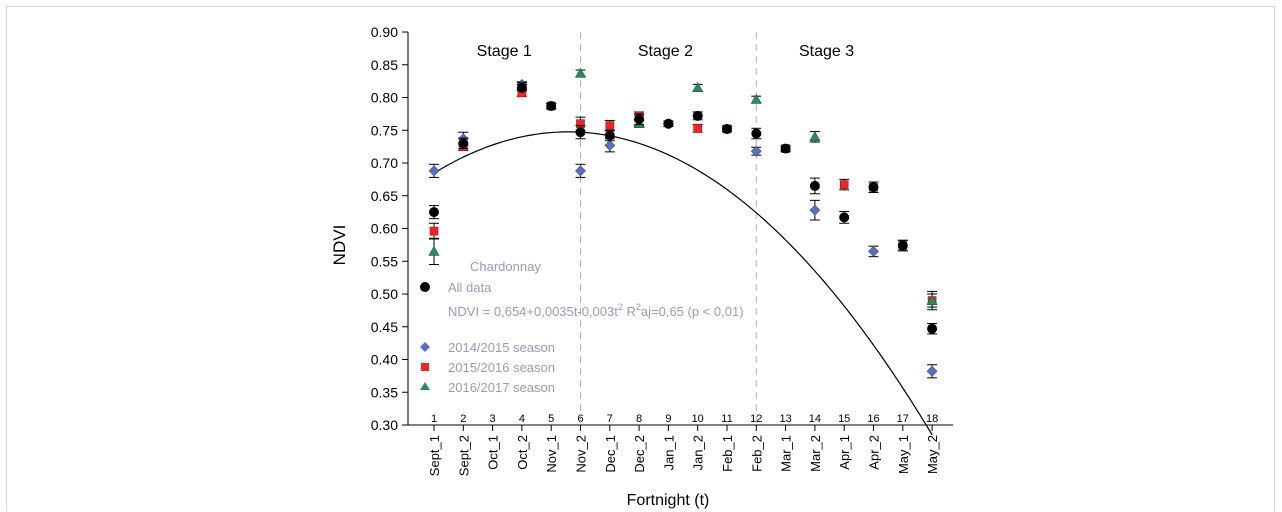 This screenshot has width=1282, height=512. Describe the element at coordinates (903, 454) in the screenshot. I see `x-tick-label: May_1` at that location.